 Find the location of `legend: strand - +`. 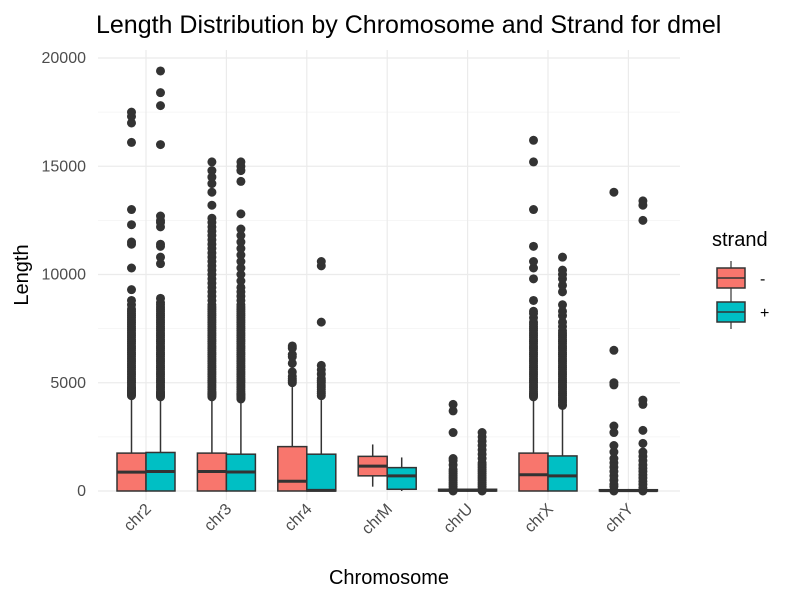

legend: strand - + is located at coordinates (740, 279).